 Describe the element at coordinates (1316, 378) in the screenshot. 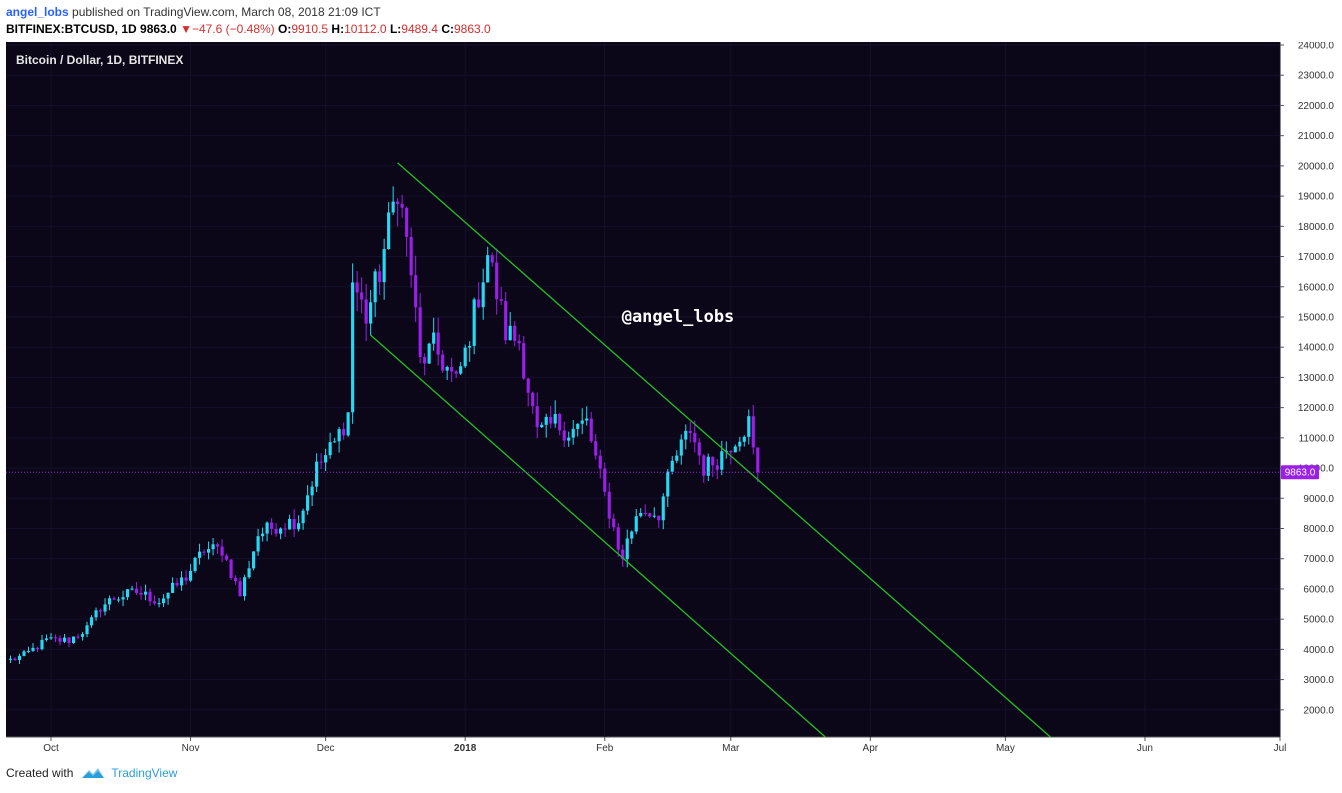

I see `y-tick-label: 13000.0` at that location.